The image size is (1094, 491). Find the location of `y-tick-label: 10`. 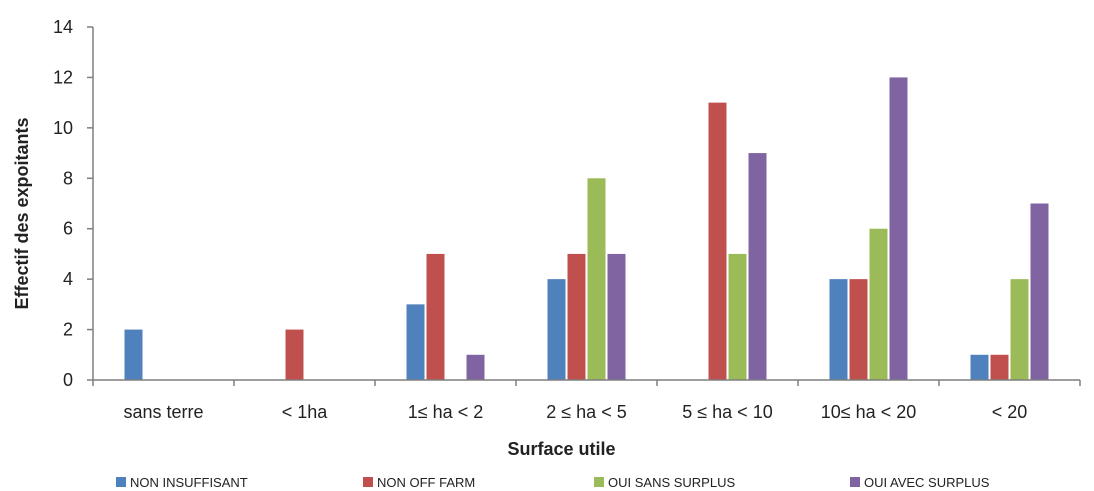

y-tick-label: 10 is located at coordinates (63, 128).